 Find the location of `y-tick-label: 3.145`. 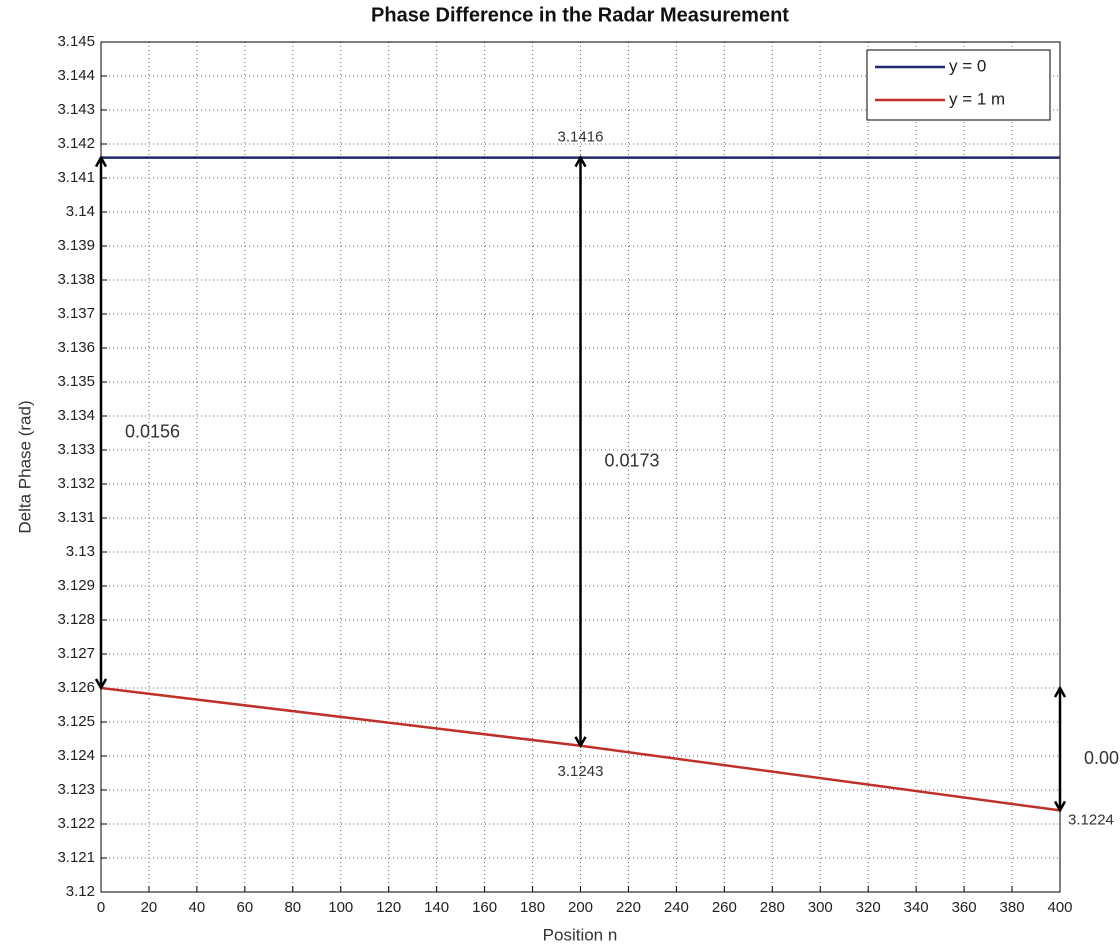

y-tick-label: 3.145 is located at coordinates (76, 41).